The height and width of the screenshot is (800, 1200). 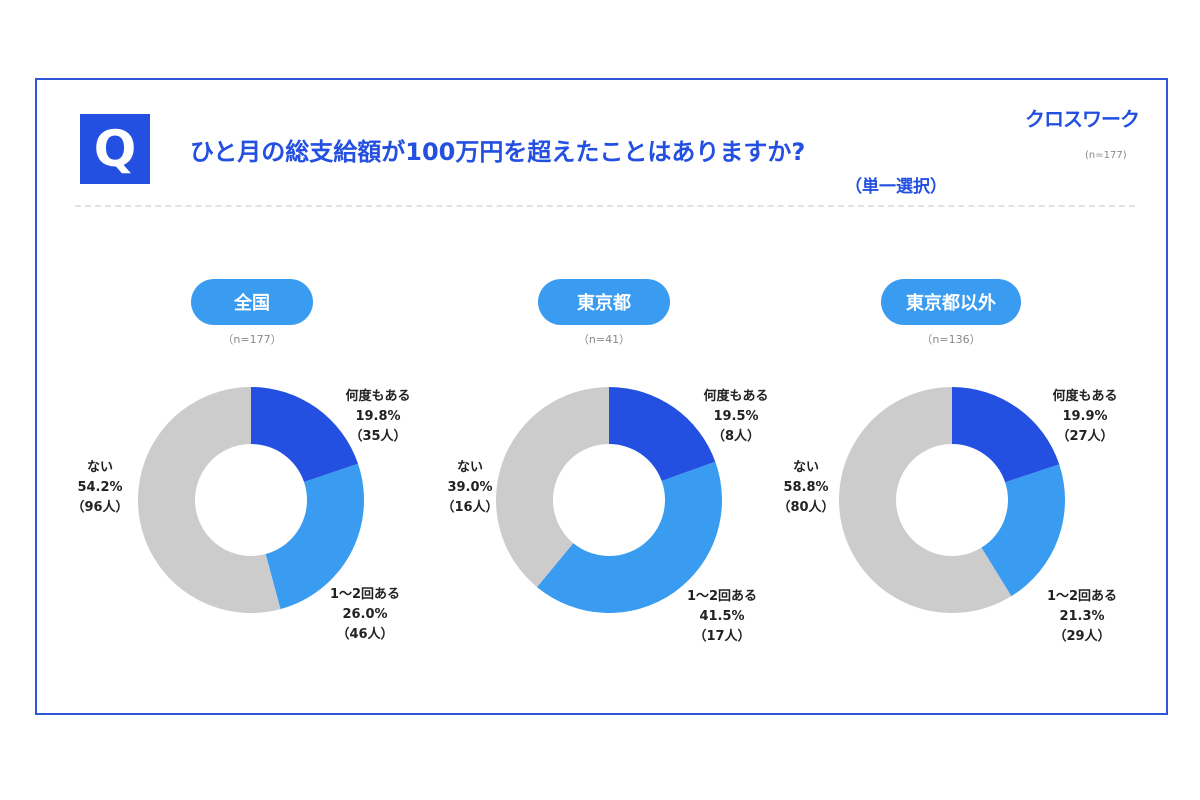 I want to click on slice-count: （35人）, so click(x=378, y=436).